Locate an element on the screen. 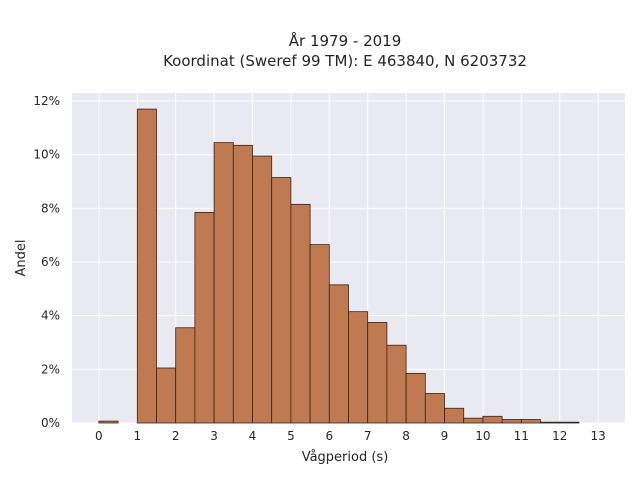 This screenshot has height=480, width=640. x-tick-label: 4 is located at coordinates (253, 436).